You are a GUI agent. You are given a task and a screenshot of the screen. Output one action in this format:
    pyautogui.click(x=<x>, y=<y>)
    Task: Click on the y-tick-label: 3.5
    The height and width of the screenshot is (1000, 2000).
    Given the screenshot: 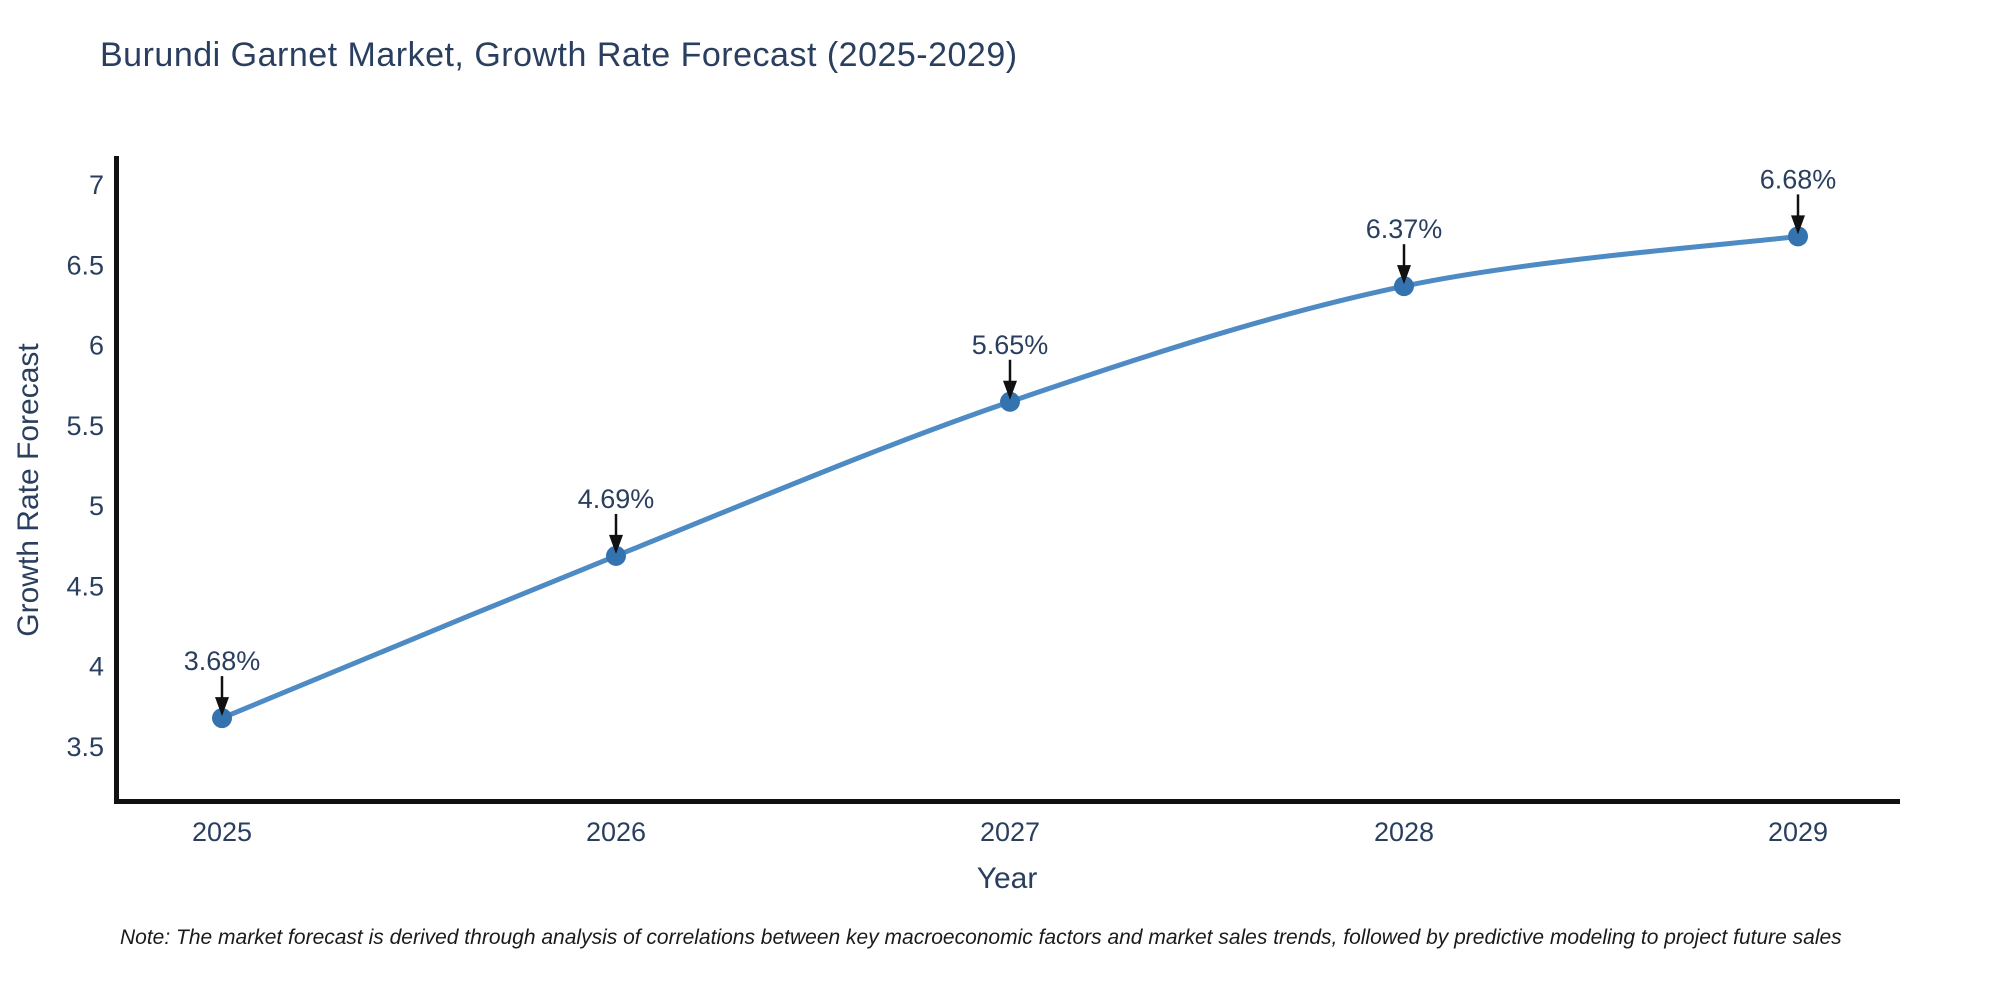 What is the action you would take?
    pyautogui.click(x=85, y=747)
    